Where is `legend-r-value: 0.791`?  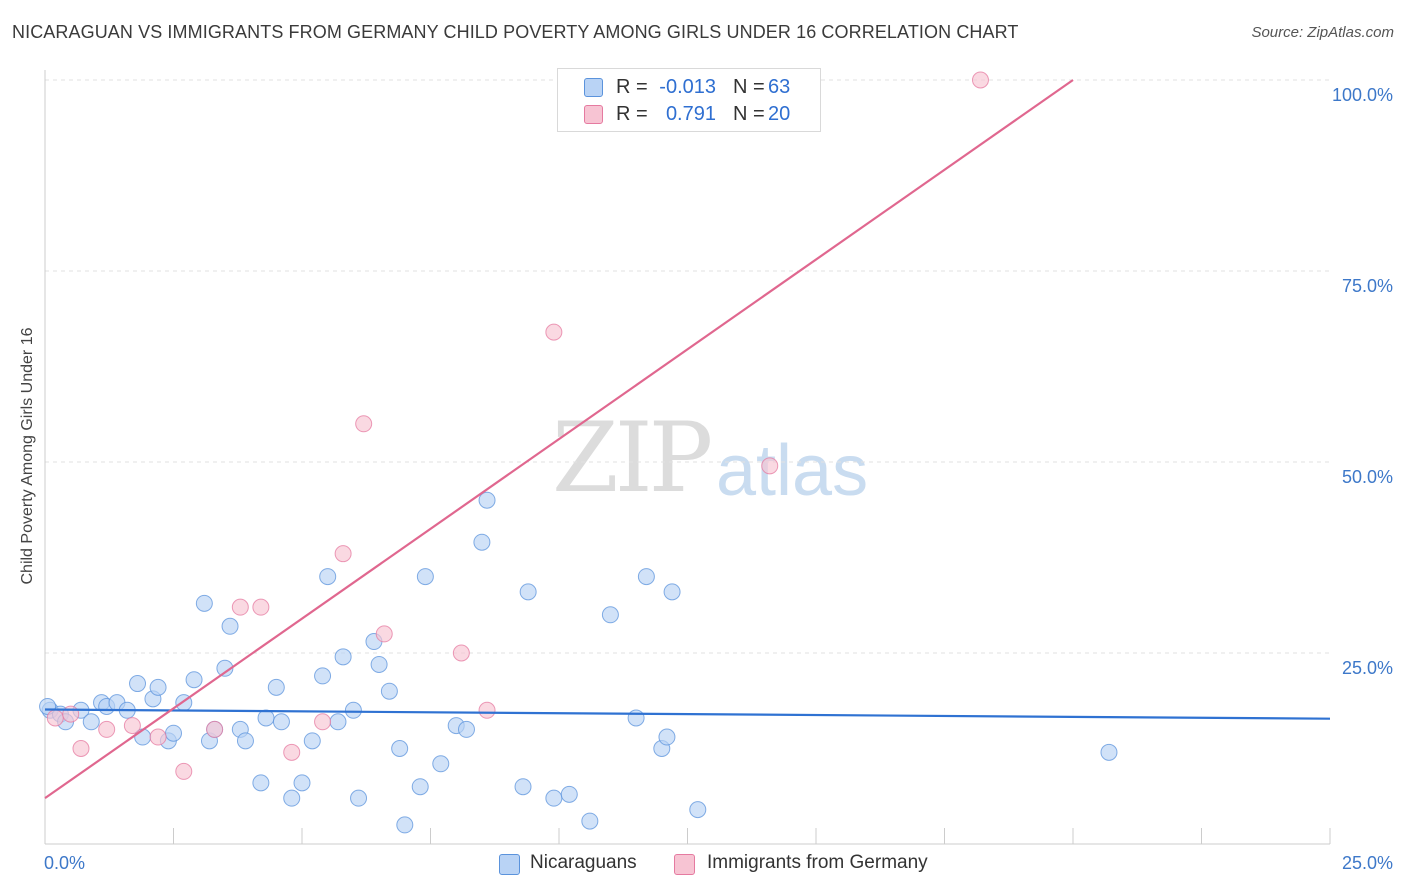
legend-r-value: 0.791 is located at coordinates (690, 114).